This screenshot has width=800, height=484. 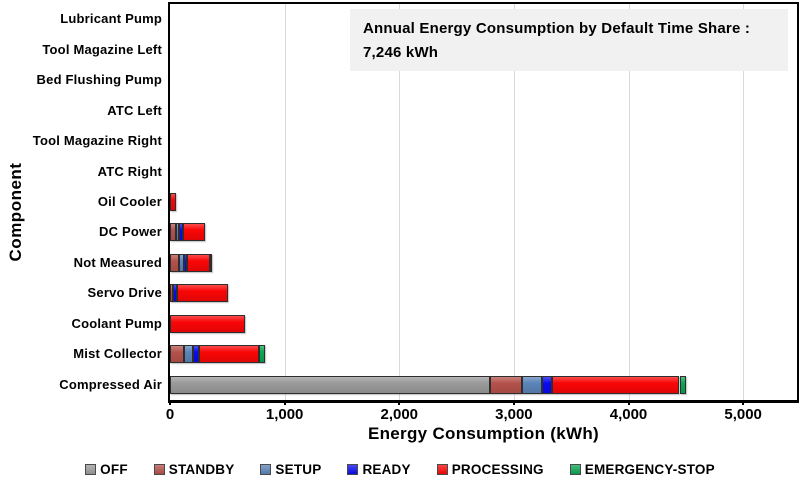 What do you see at coordinates (649, 469) in the screenshot?
I see `legend-label-emergency-stop: EMERGENCY-STOP` at bounding box center [649, 469].